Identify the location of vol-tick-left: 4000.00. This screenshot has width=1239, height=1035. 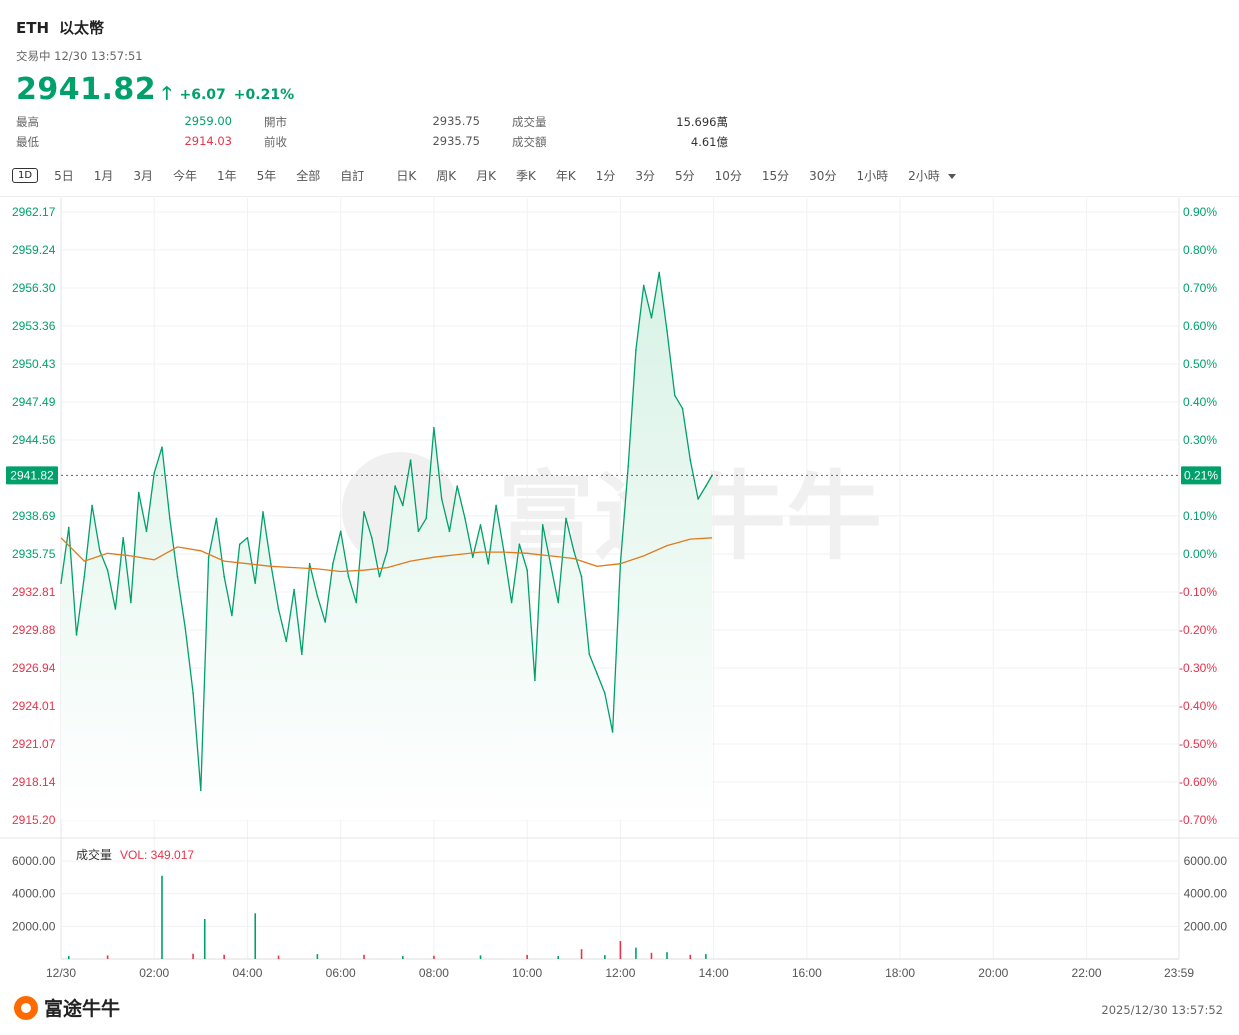
(34, 894).